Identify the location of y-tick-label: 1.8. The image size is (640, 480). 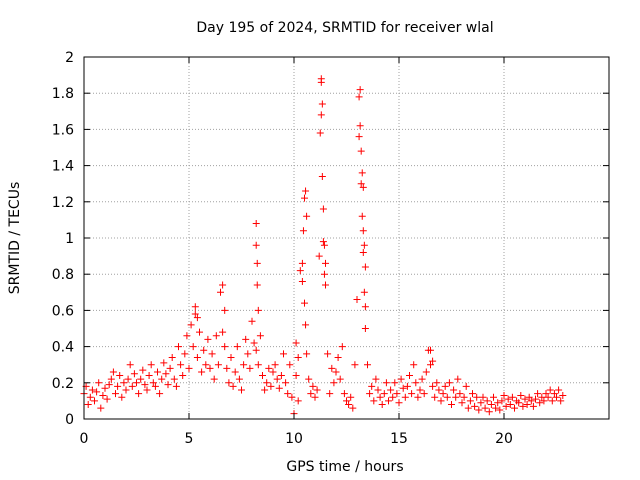
(63, 94).